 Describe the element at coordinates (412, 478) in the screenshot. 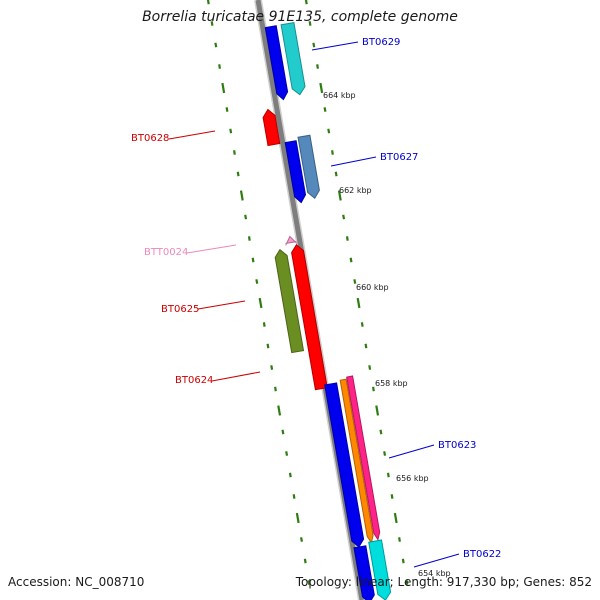

I see `kbp-marker-label: 656 kbp` at that location.